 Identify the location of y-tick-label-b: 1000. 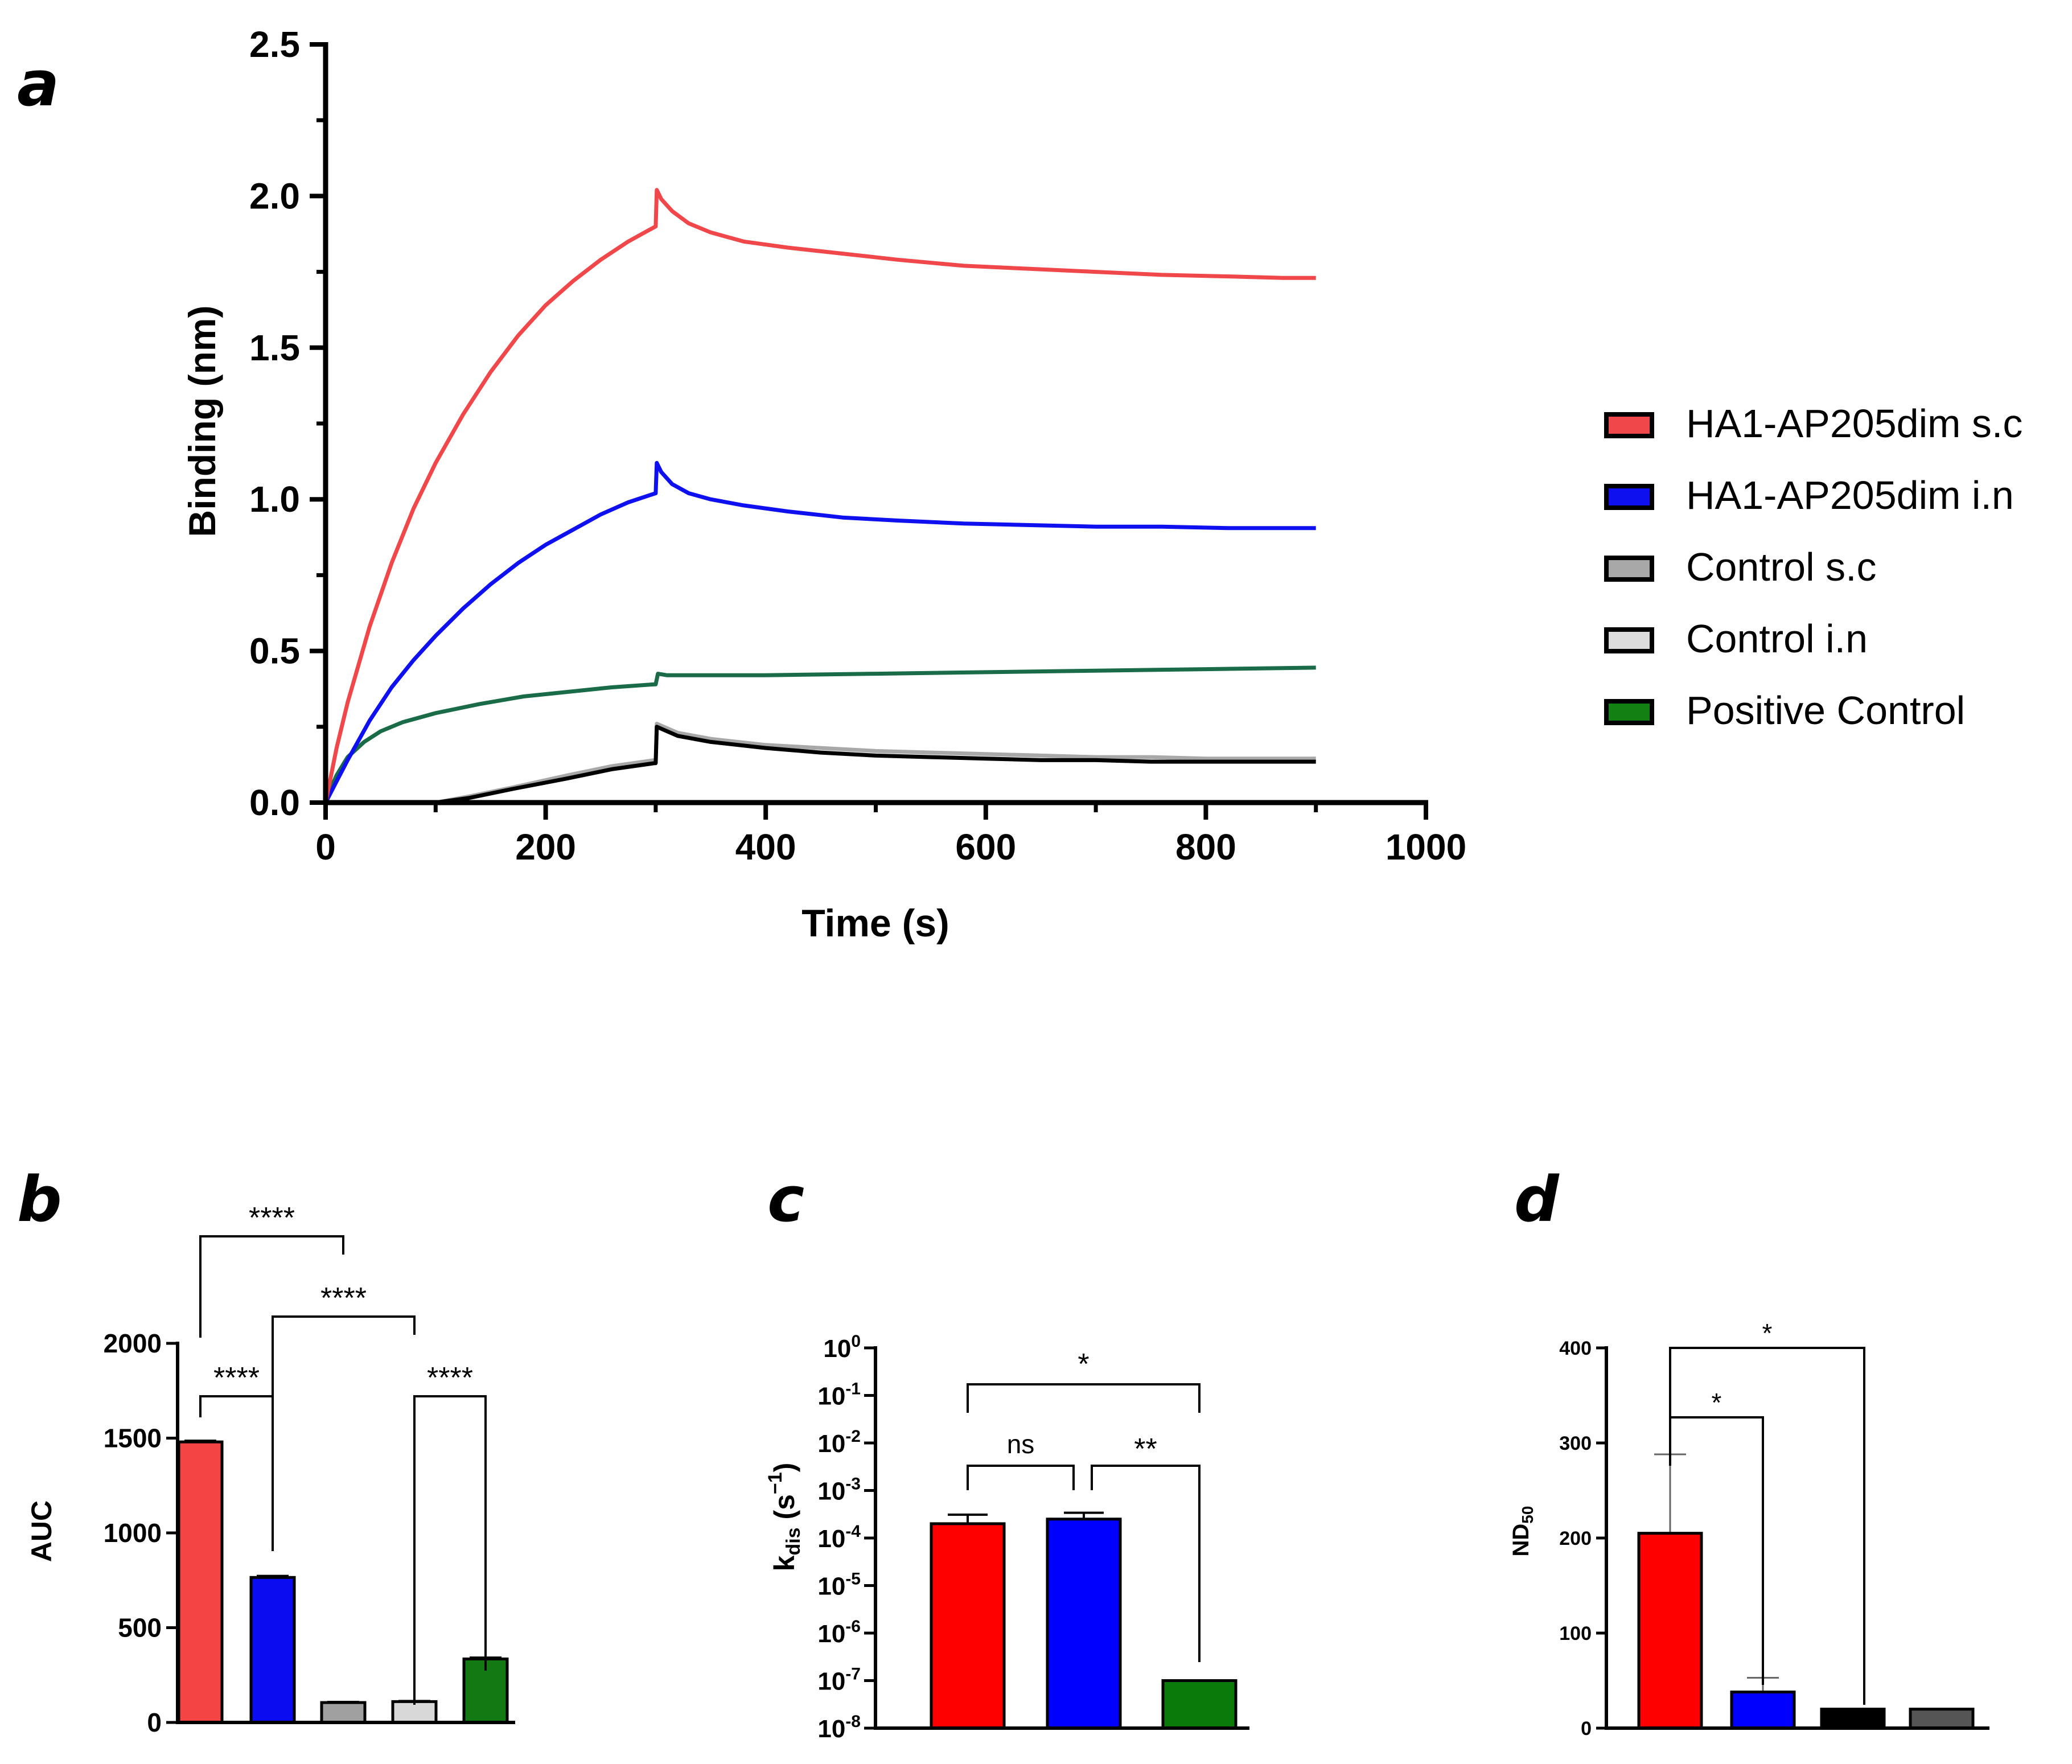
(133, 1533).